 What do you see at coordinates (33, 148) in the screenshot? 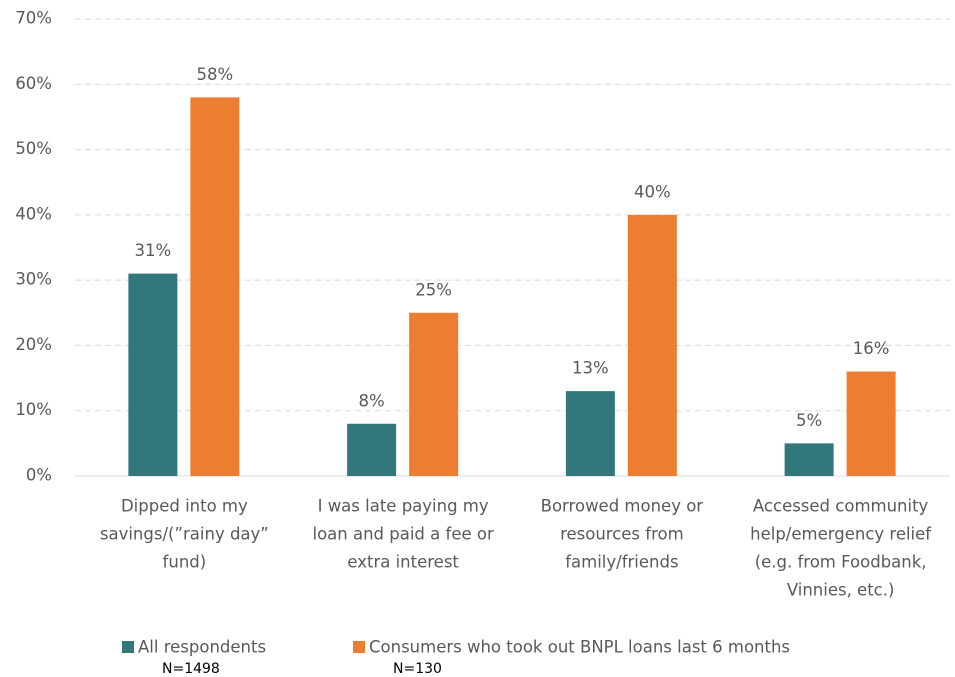
I see `y-tick-label: 50%` at bounding box center [33, 148].